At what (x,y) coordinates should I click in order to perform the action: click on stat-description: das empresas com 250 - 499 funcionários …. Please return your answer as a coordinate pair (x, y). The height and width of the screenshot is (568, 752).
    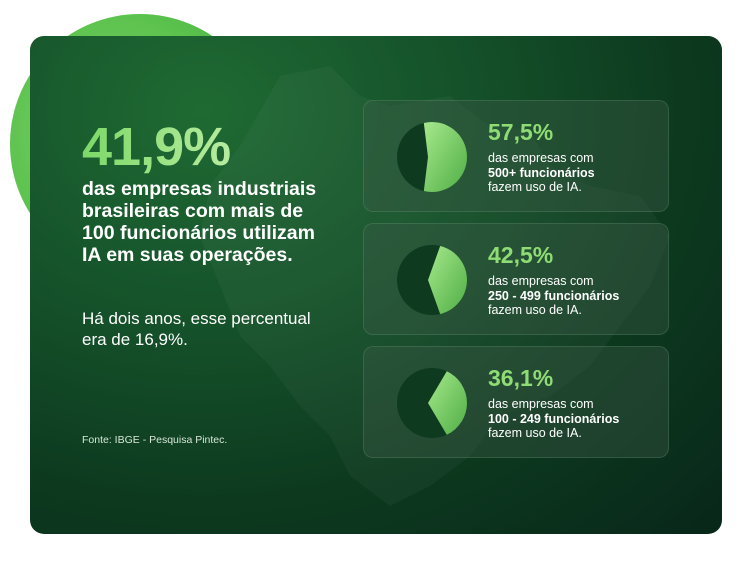
    Looking at the image, I should click on (575, 296).